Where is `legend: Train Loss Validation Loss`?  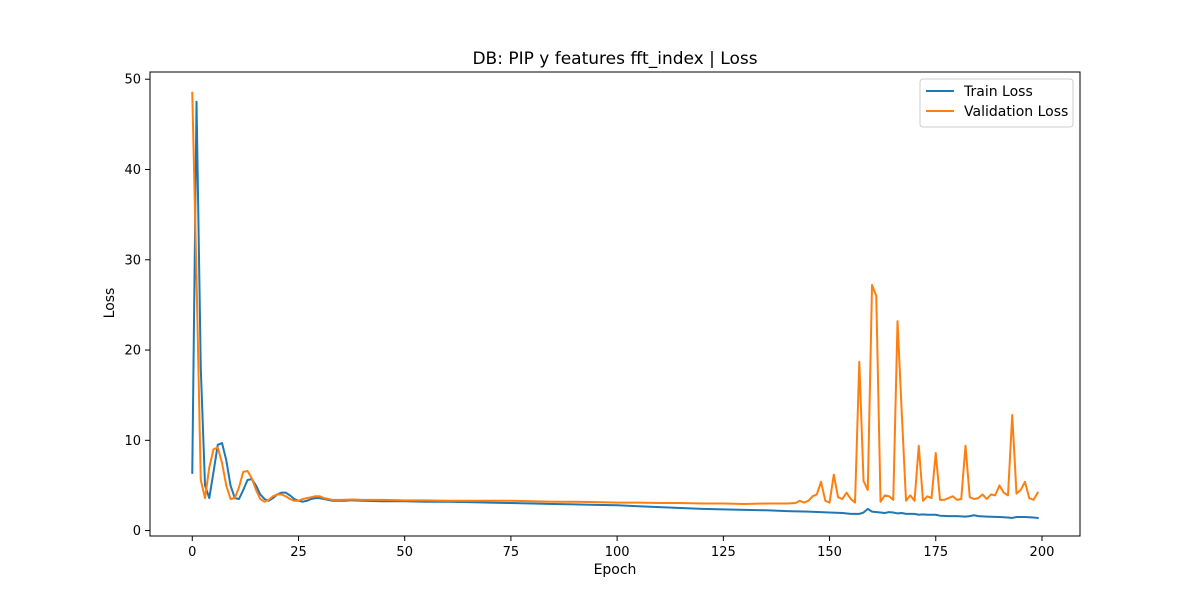 legend: Train Loss Validation Loss is located at coordinates (996, 103).